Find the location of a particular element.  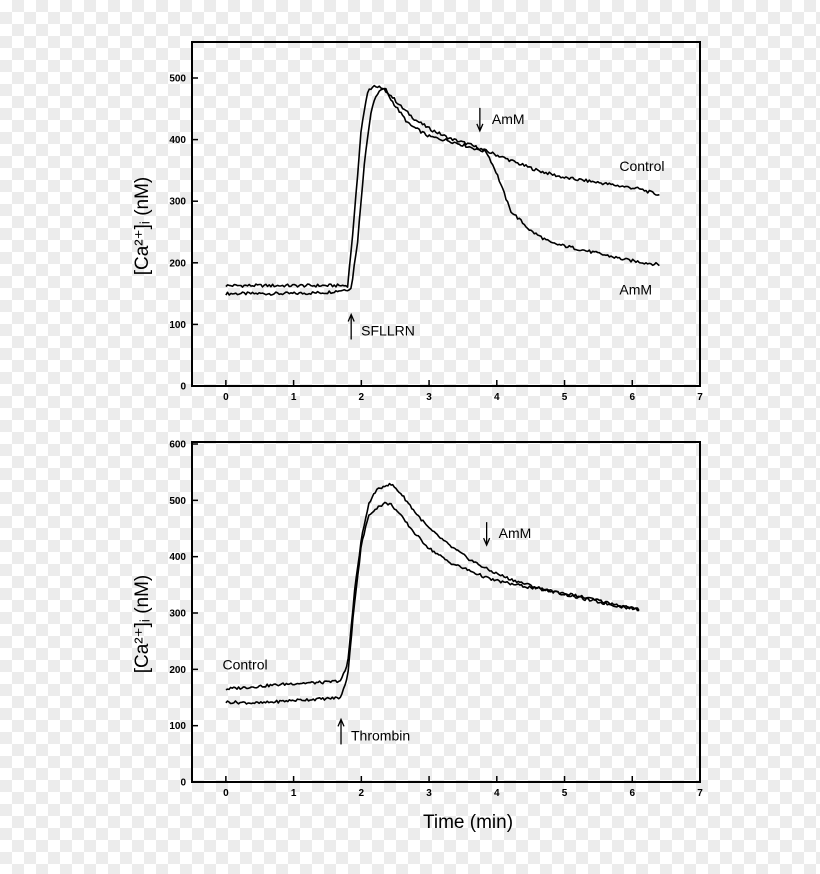

annotation-label: Control is located at coordinates (244, 664).